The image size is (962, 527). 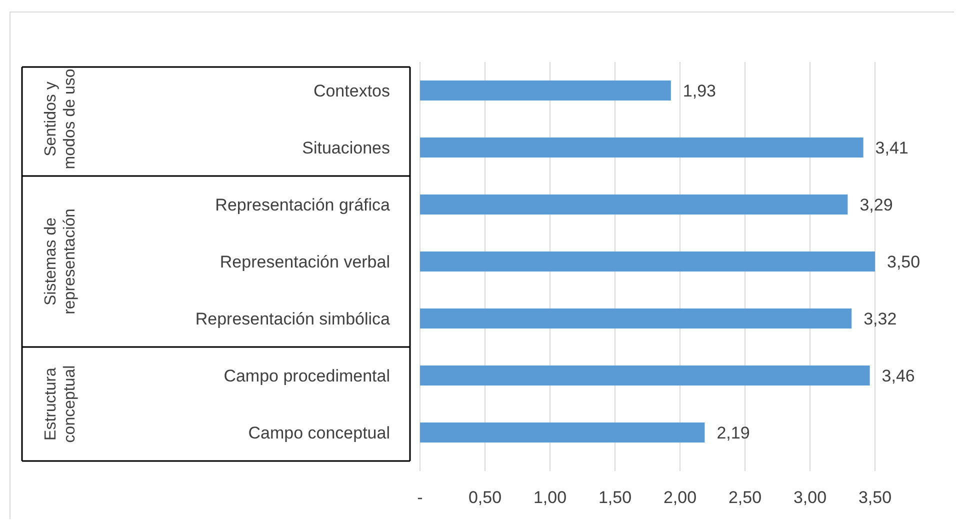 I want to click on text: Sentidos y modos de uso, so click(x=60, y=119).